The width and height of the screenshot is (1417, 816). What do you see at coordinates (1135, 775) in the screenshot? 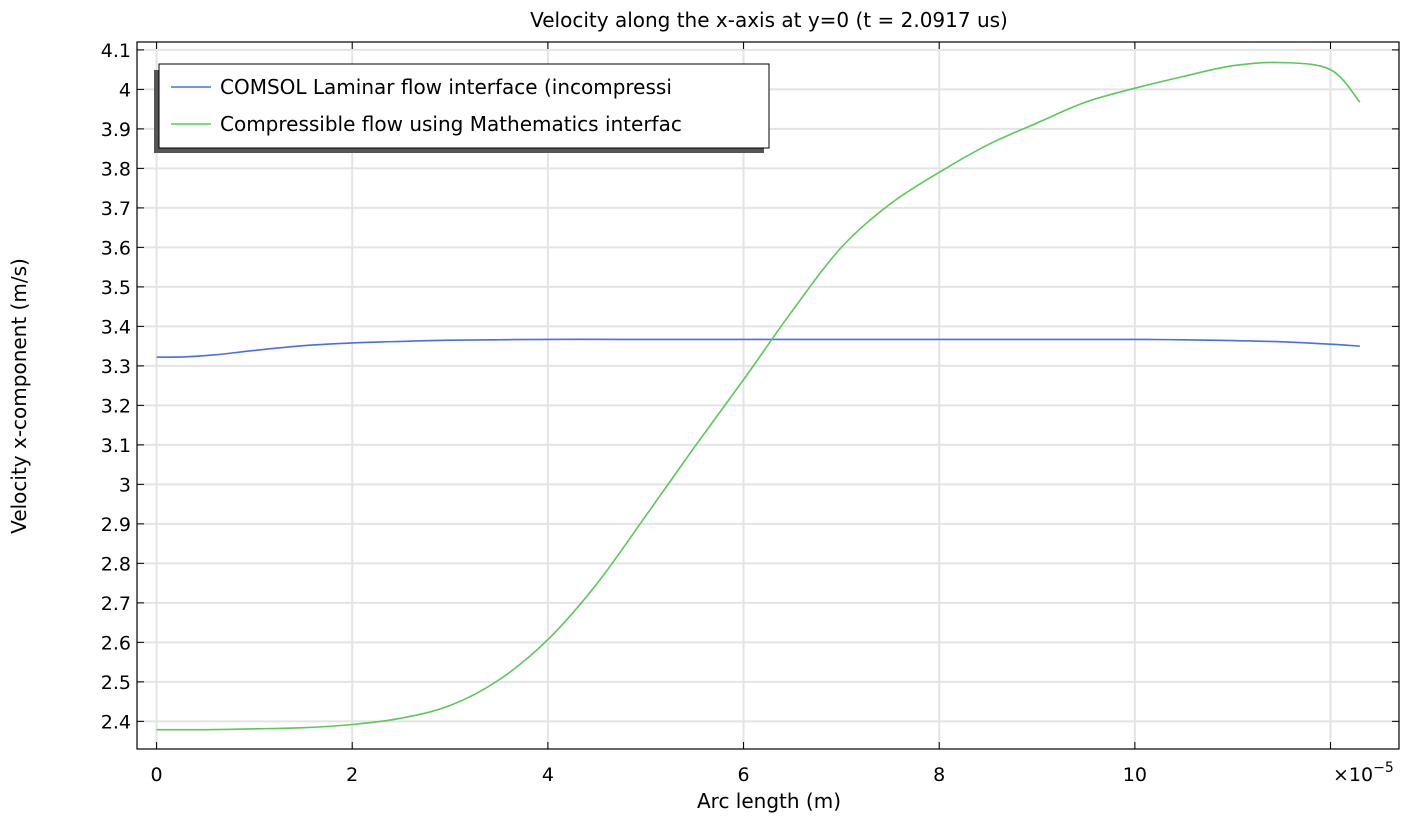
I see `x-tick-label: 10` at bounding box center [1135, 775].